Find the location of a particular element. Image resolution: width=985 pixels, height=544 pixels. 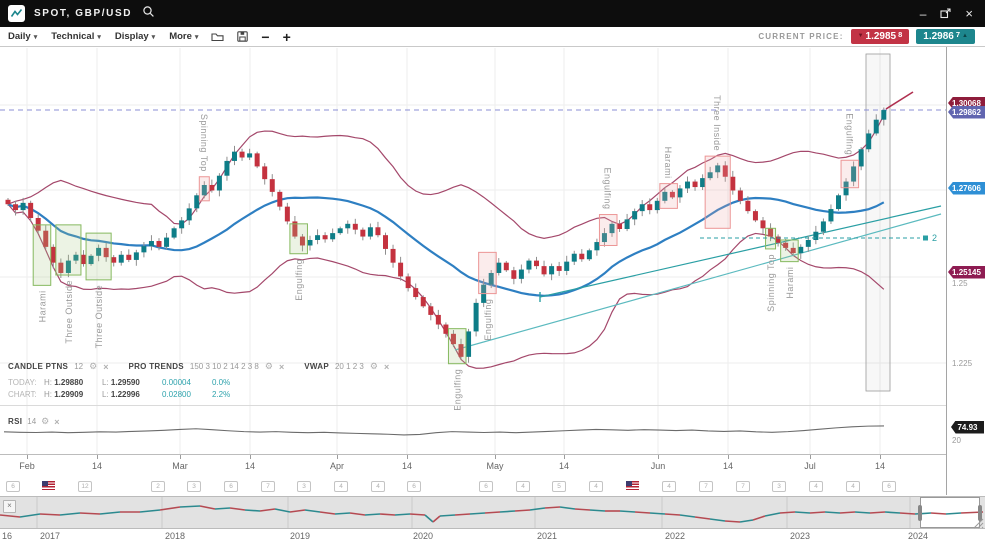

search-icon is located at coordinates (148, 14).